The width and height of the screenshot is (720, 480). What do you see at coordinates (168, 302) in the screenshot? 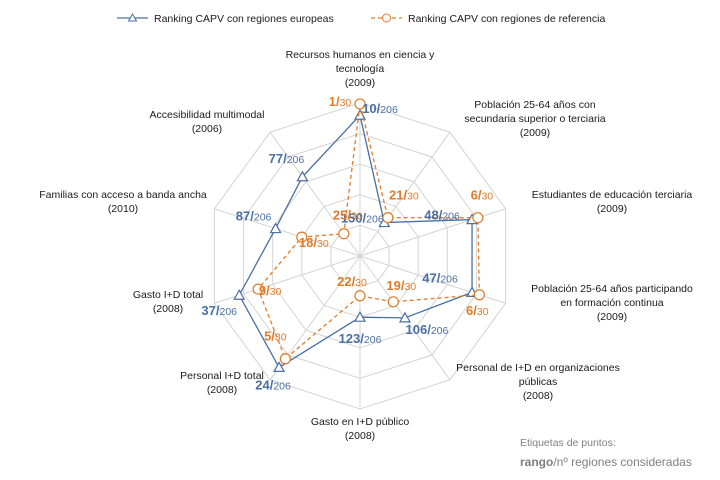
I see `axis-label: Gasto I+D total (2008)` at bounding box center [168, 302].